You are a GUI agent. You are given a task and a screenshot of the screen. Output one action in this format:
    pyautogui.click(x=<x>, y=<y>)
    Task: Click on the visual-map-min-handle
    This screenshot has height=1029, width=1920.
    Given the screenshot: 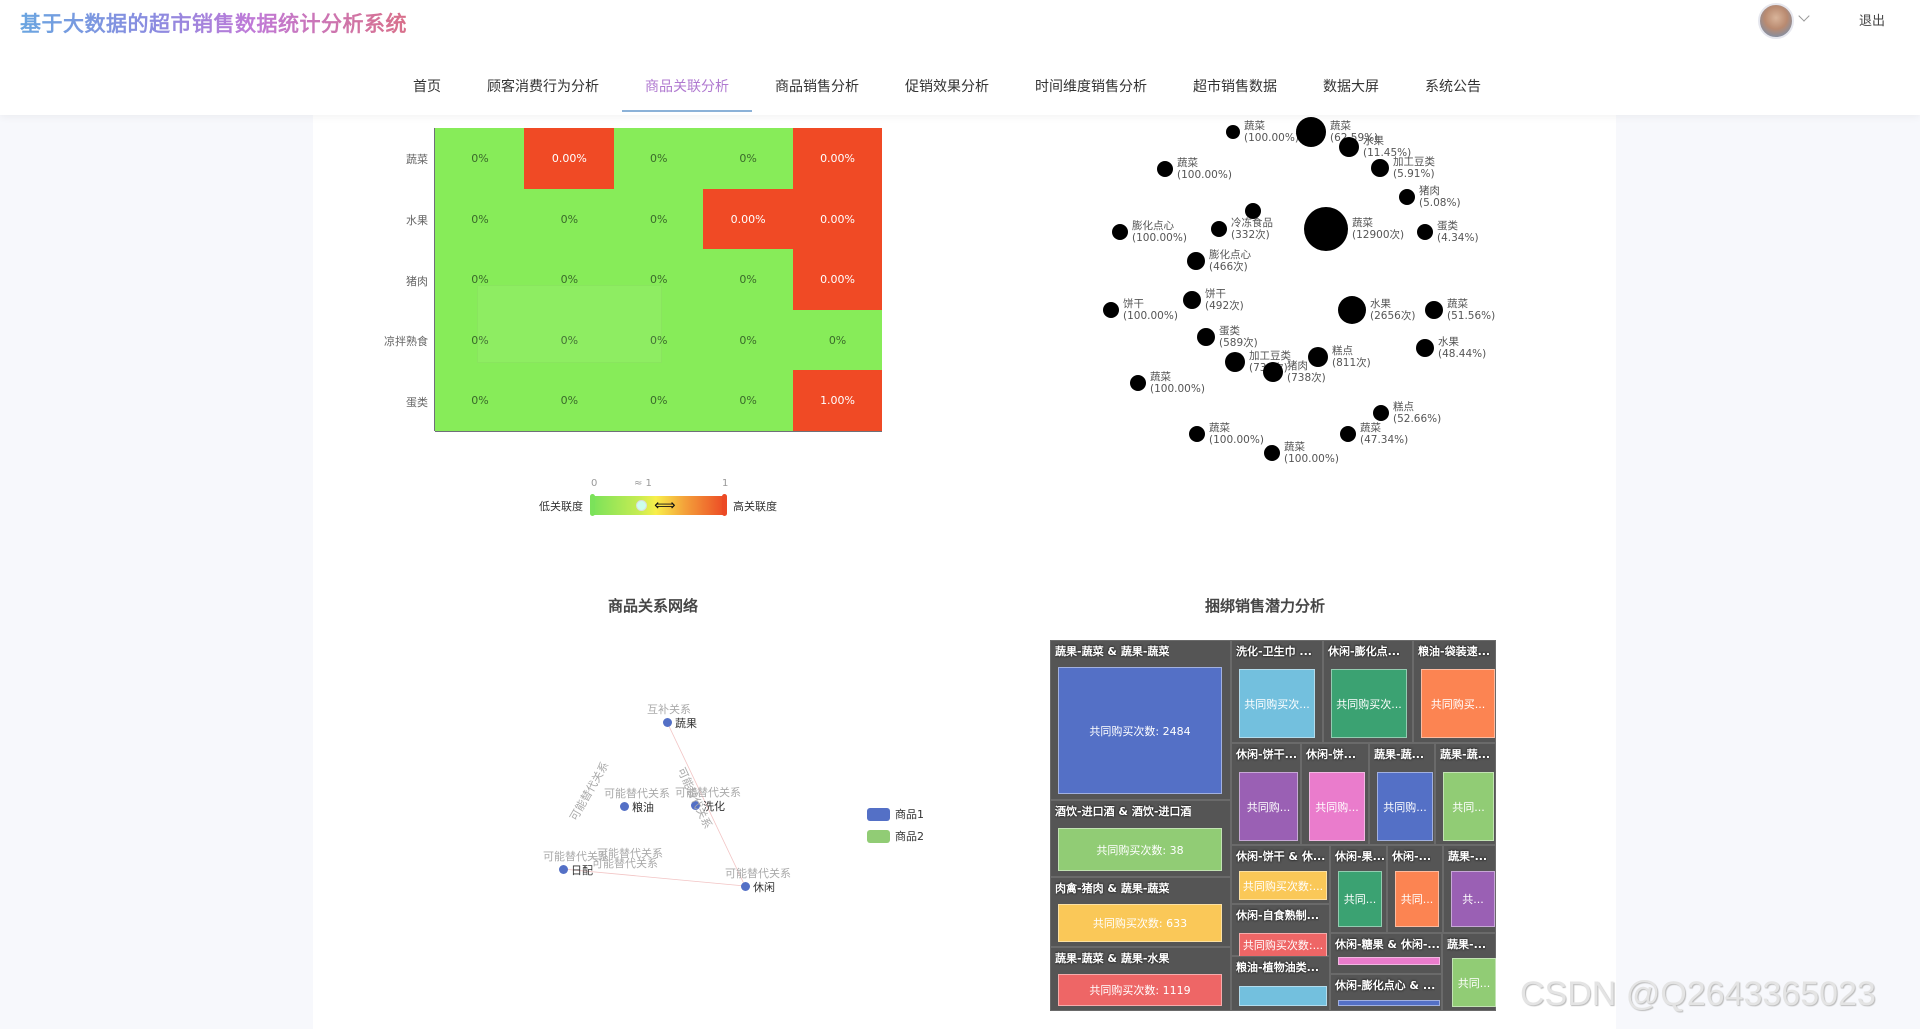 What is the action you would take?
    pyautogui.click(x=592, y=505)
    